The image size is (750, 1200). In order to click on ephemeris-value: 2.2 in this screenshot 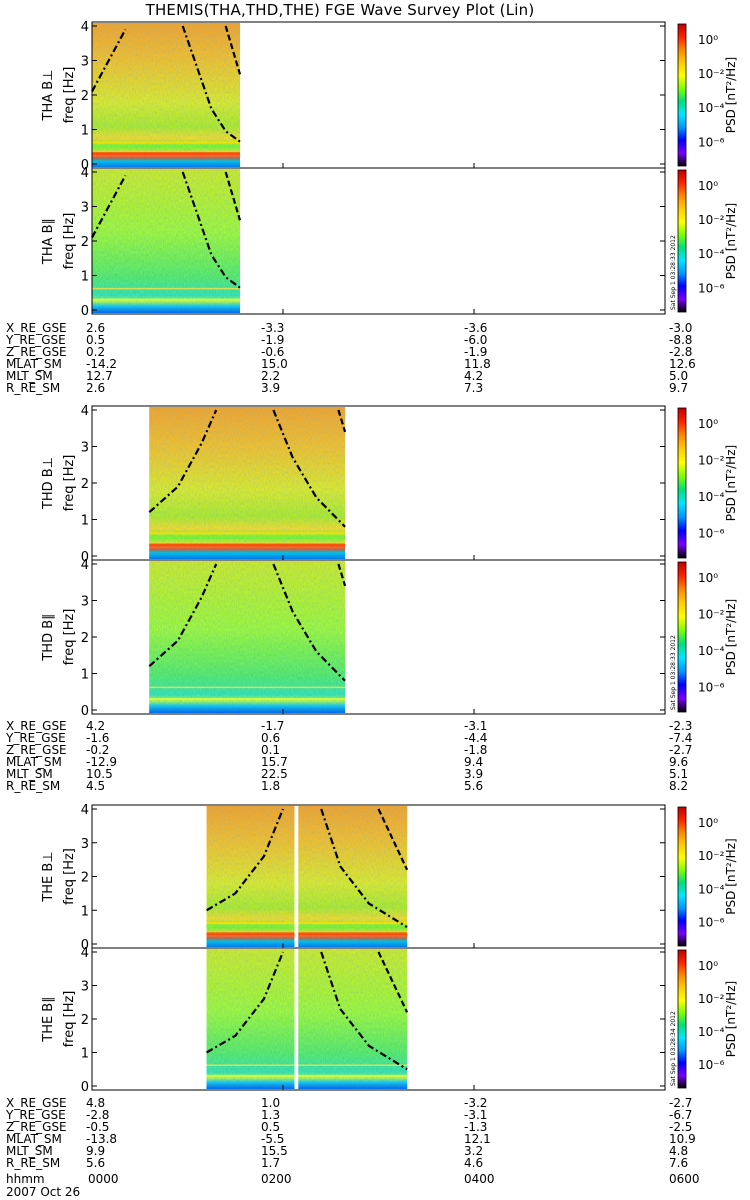, I will do `click(270, 376)`.